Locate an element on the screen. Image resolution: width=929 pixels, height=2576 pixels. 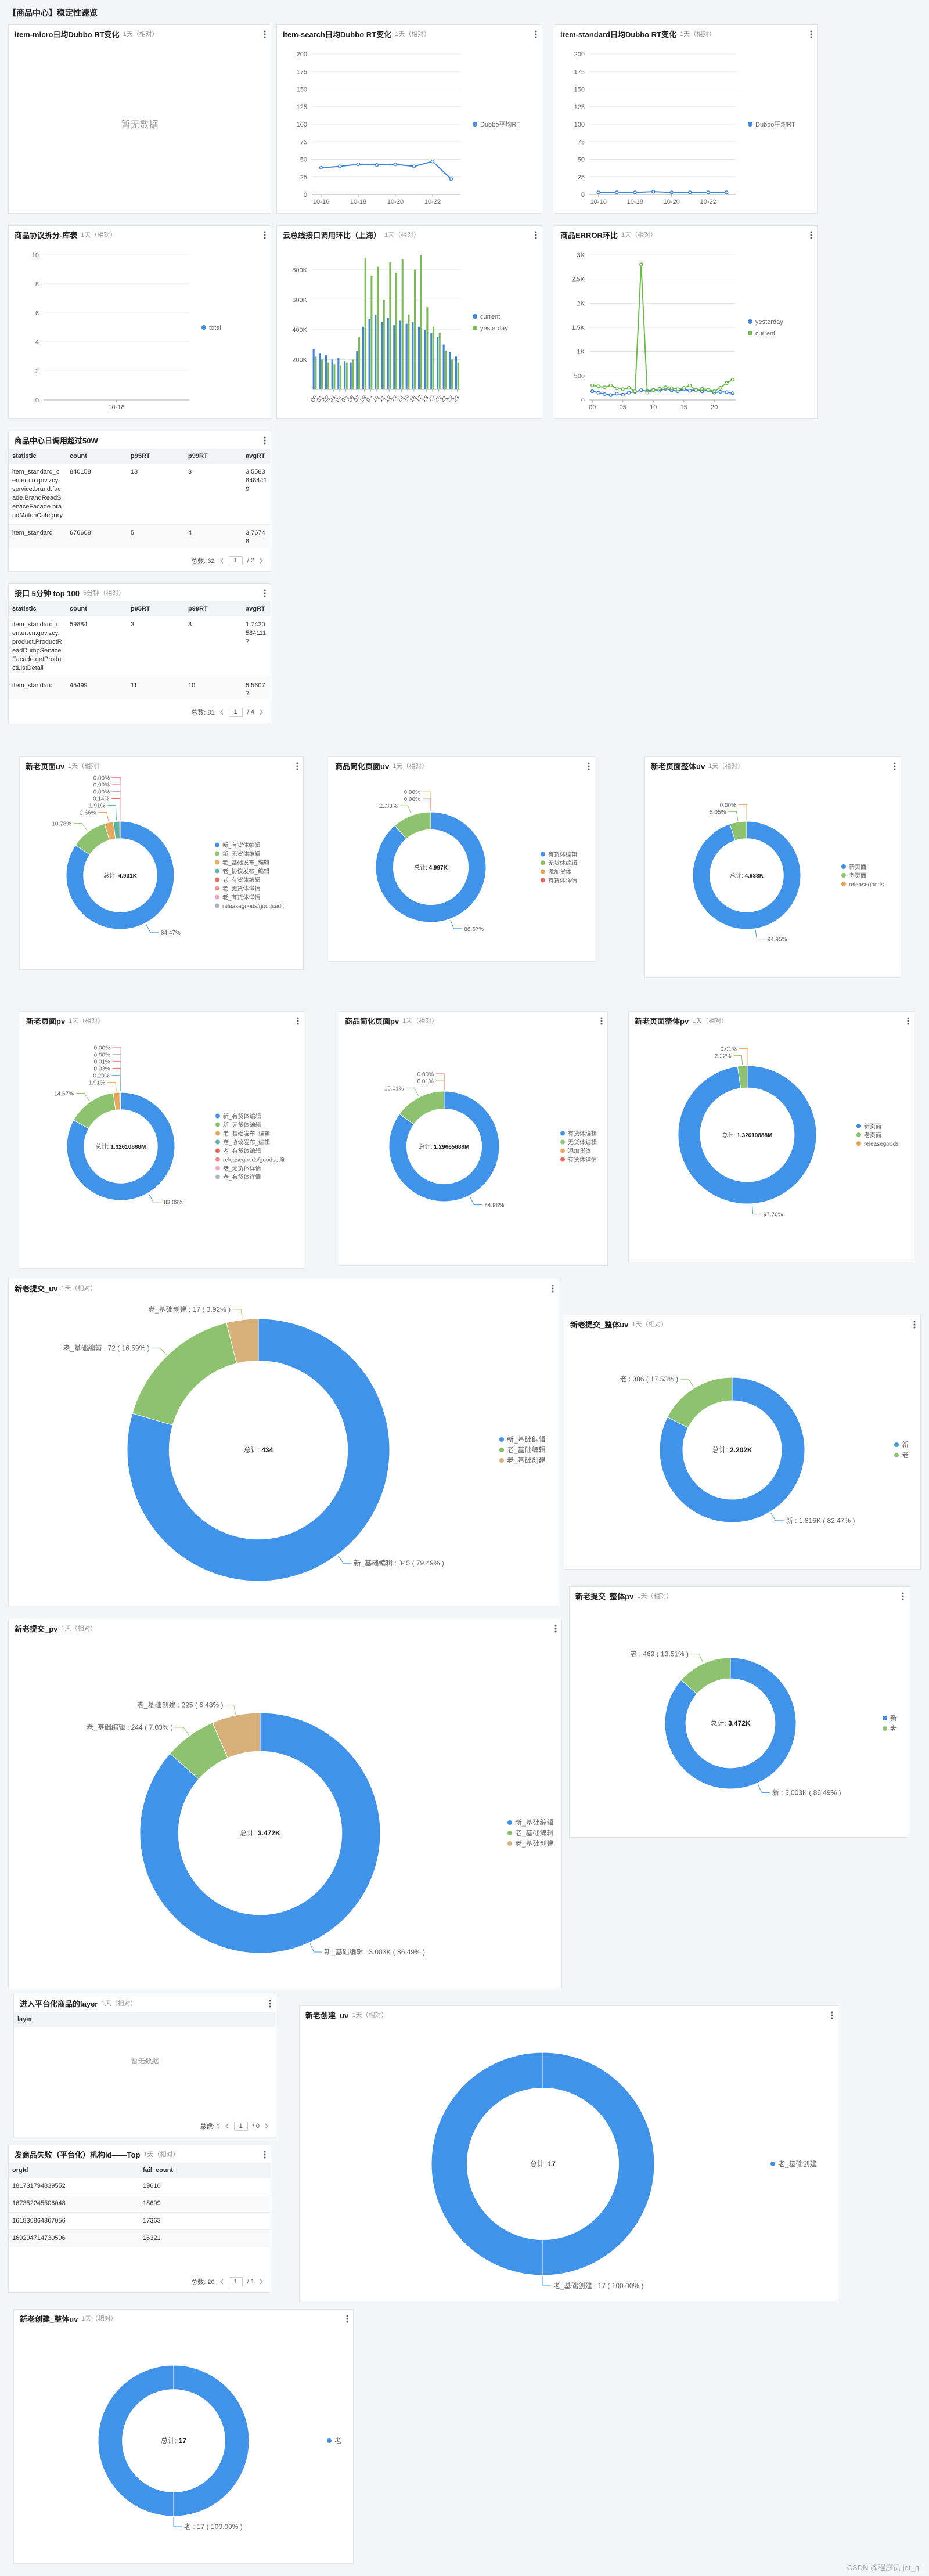
watermark: CSDN @程序员 jet_qi is located at coordinates (884, 2568).